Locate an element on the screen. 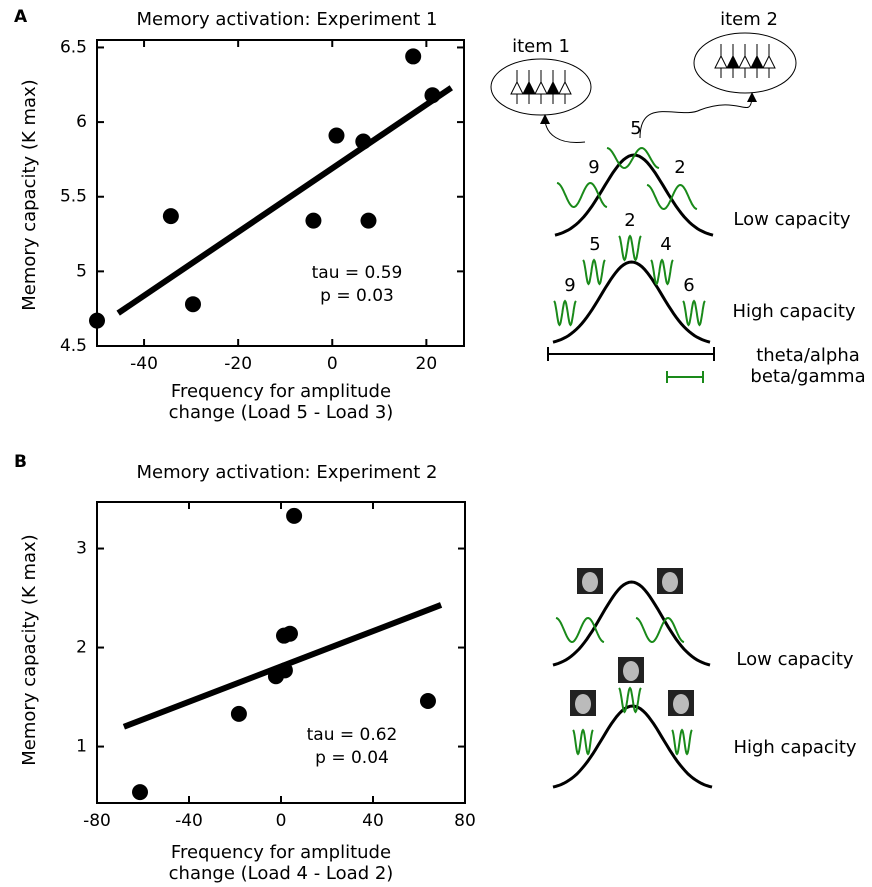 The image size is (872, 887). y-tick-label: 5.5 is located at coordinates (73, 197).